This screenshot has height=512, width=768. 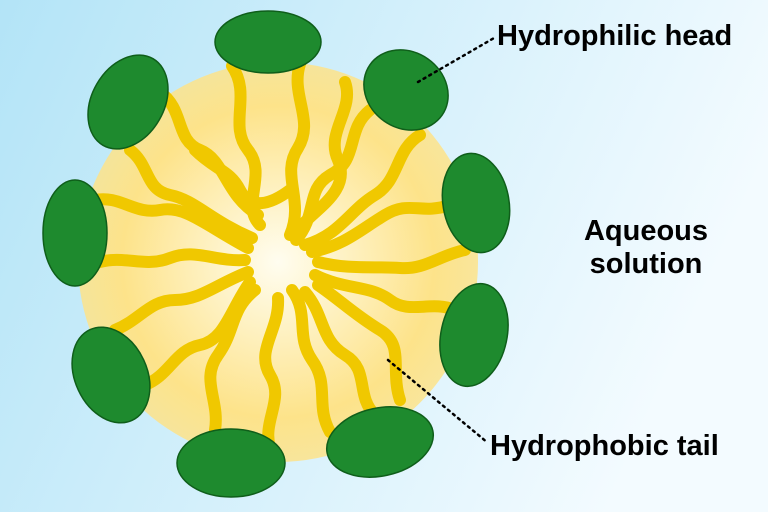 What do you see at coordinates (231, 463) in the screenshot?
I see `head-bottom` at bounding box center [231, 463].